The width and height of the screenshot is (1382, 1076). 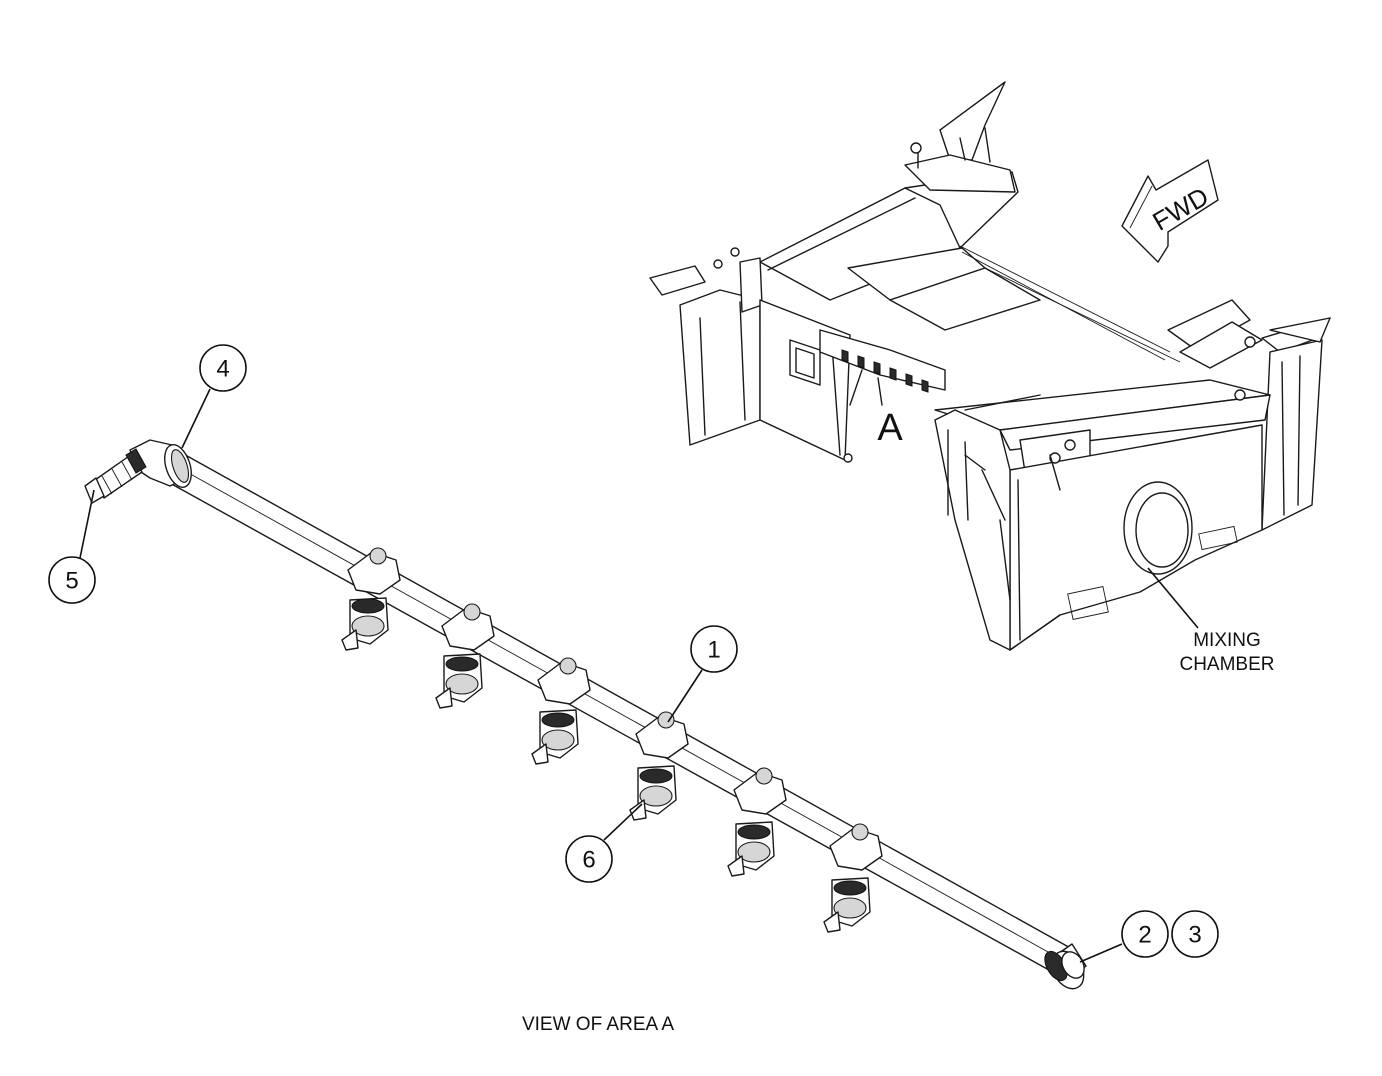 What do you see at coordinates (1211, 621) in the screenshot?
I see `mixing-chamber-label: MIXING CHAMBER` at bounding box center [1211, 621].